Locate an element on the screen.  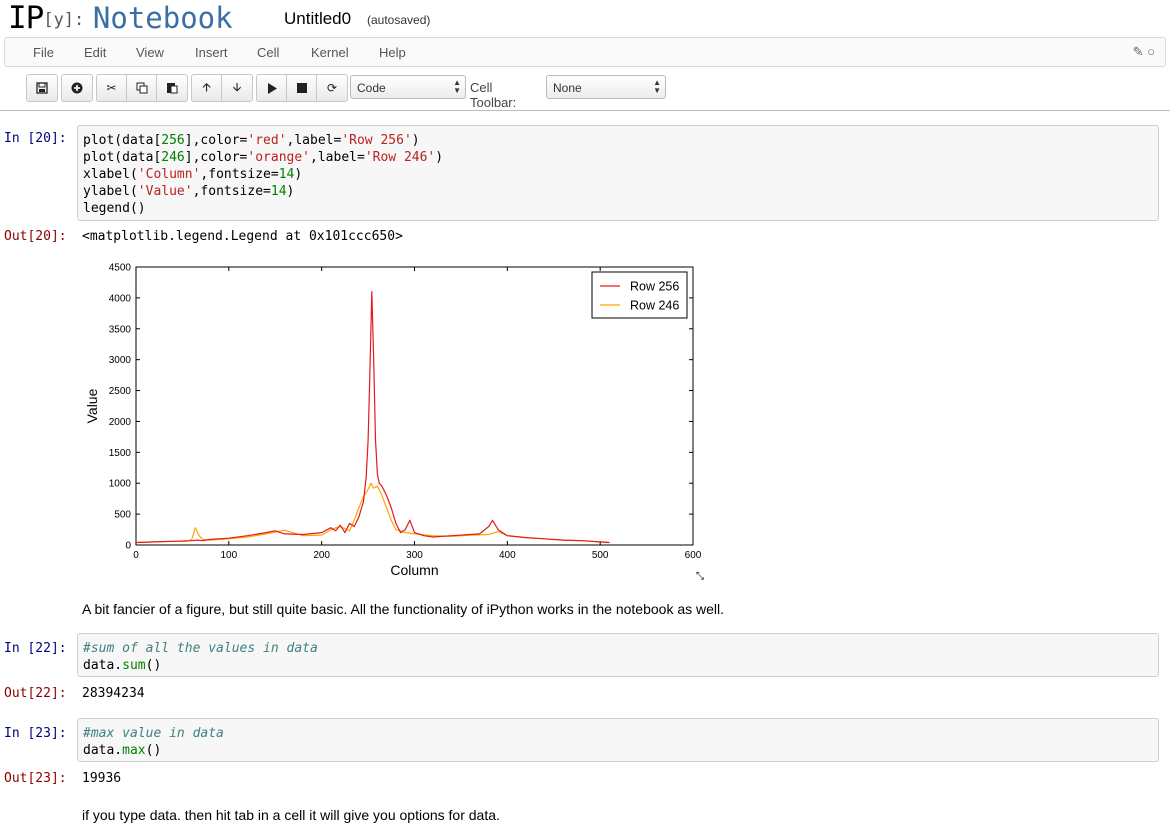
output-text-22: 28394234 is located at coordinates (113, 693).